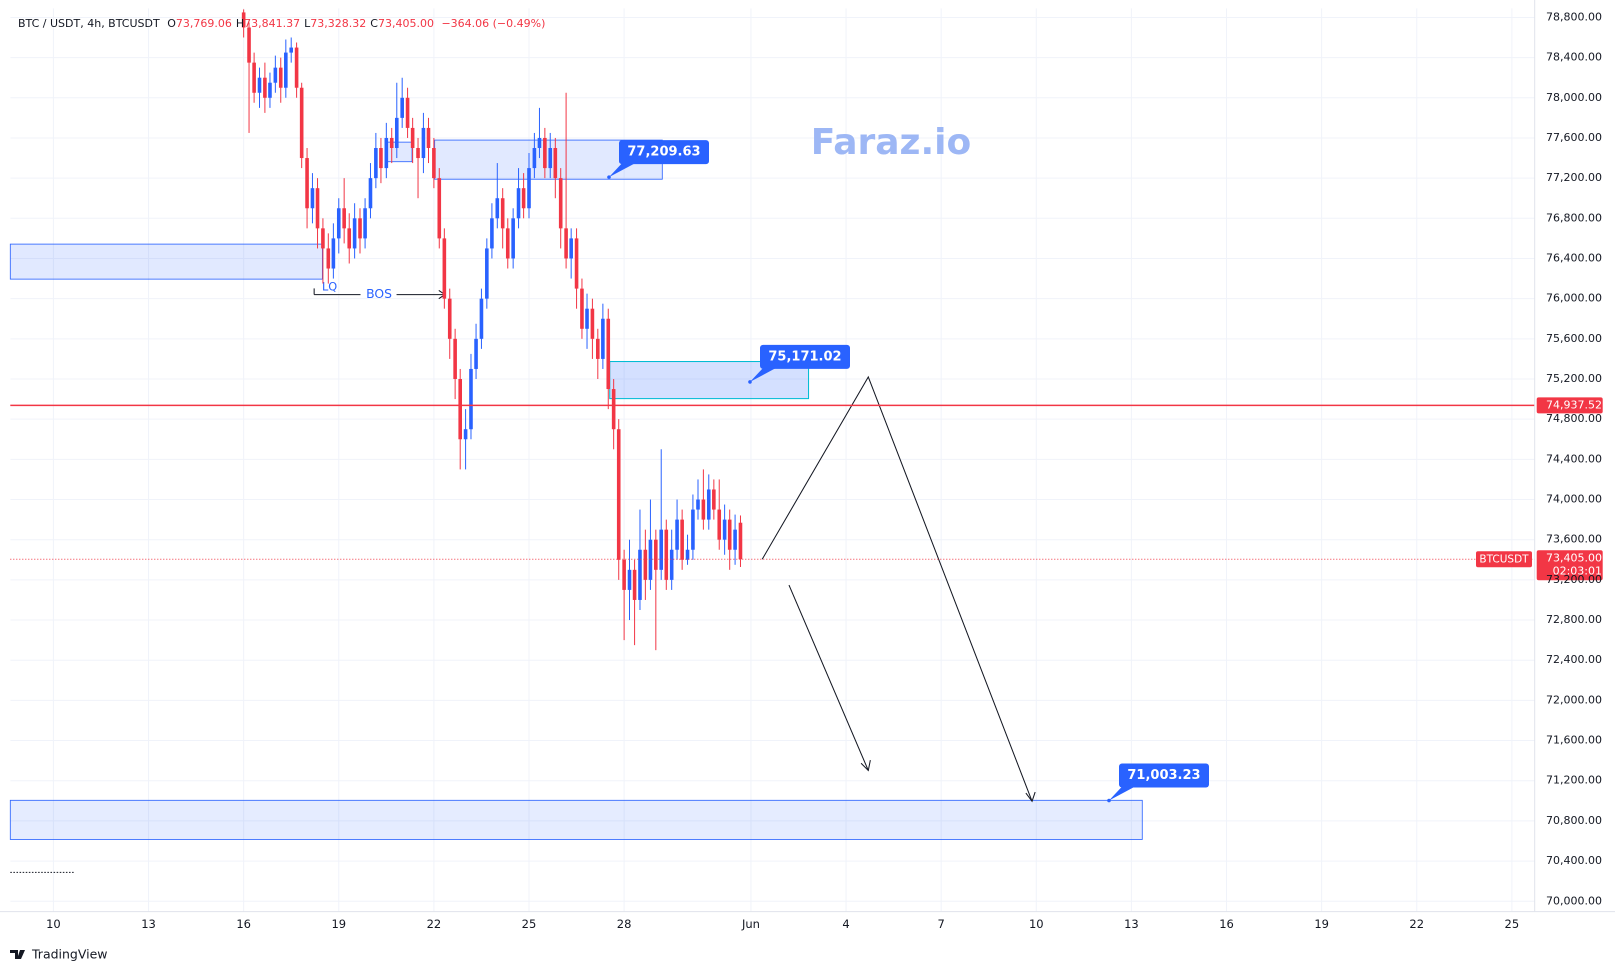 The height and width of the screenshot is (973, 1615). I want to click on branding-text: TradingView, so click(69, 954).